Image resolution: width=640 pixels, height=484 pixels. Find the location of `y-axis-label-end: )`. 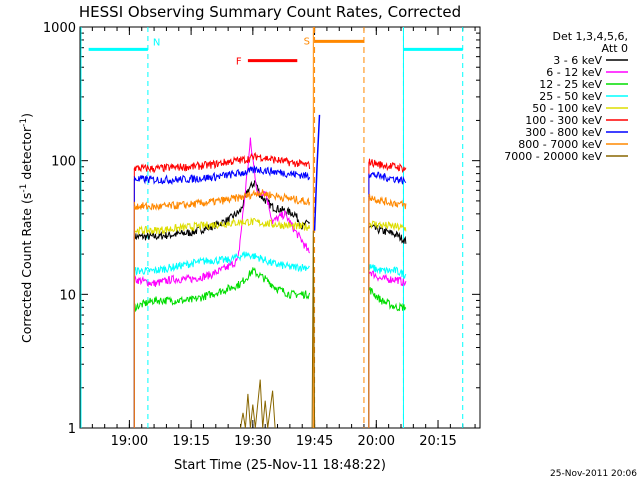

y-axis-label-end: ) is located at coordinates (26, 115).